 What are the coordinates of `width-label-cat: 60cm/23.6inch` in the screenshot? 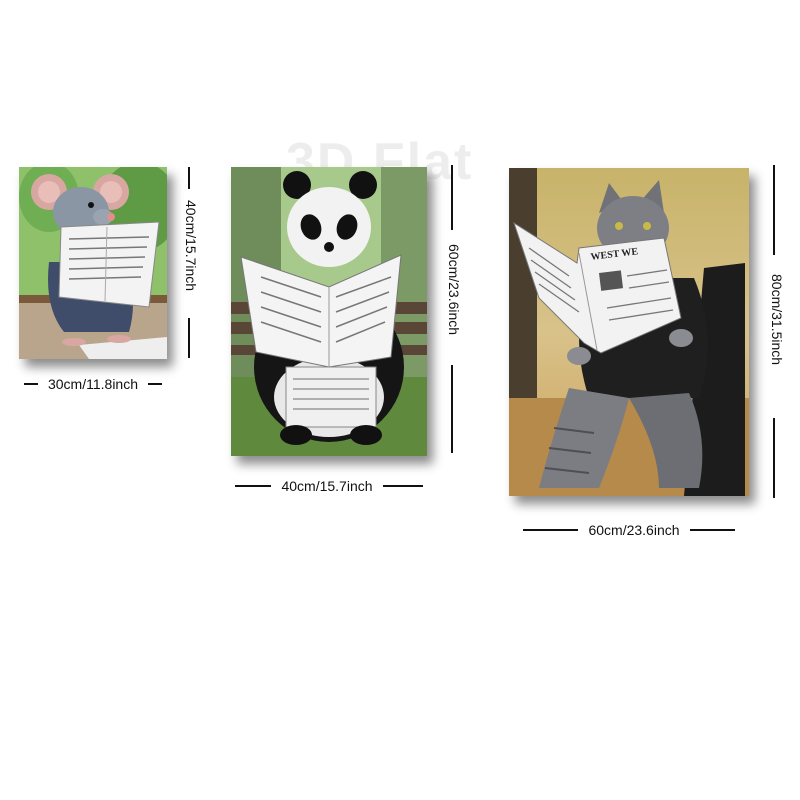 It's located at (634, 530).